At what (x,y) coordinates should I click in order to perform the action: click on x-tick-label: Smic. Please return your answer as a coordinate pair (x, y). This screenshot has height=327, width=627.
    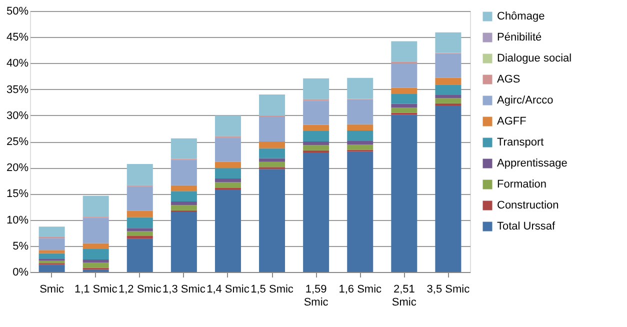
    Looking at the image, I should click on (52, 290).